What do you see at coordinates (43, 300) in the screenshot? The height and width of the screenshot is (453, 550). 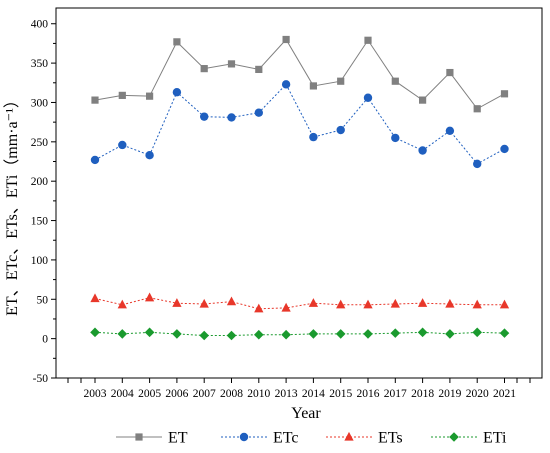 I see `y-tick-label: 50` at bounding box center [43, 300].